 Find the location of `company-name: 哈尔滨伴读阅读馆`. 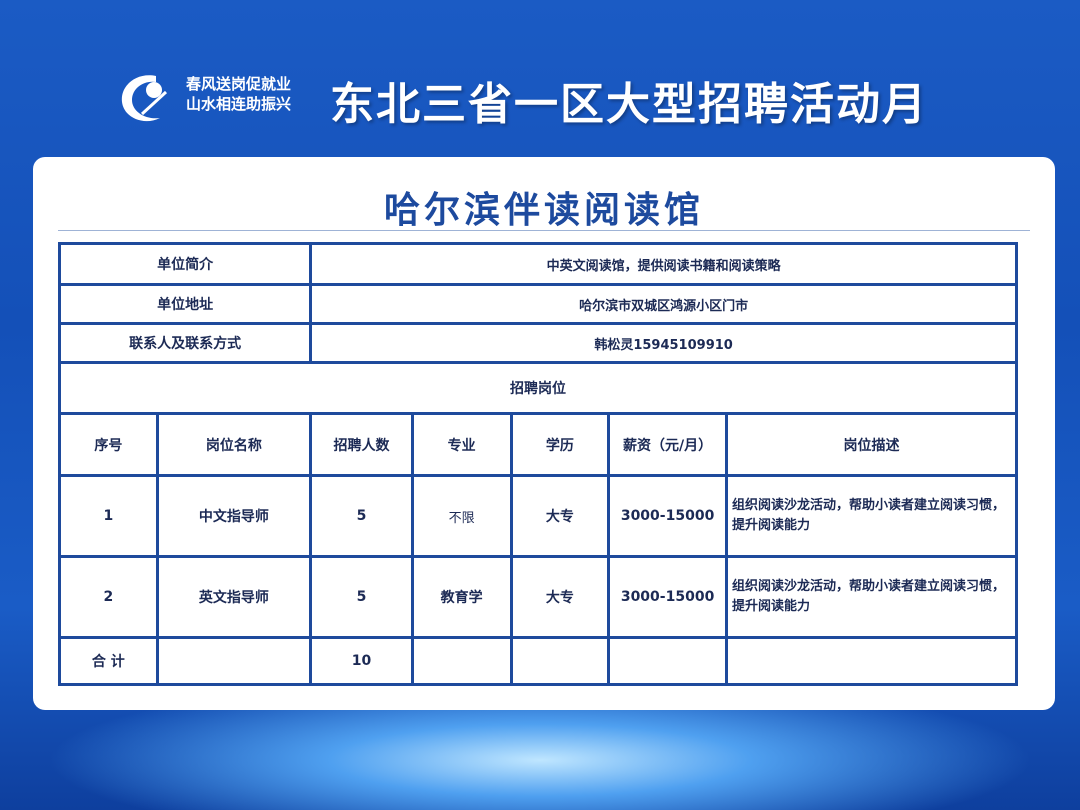

company-name: 哈尔滨伴读阅读馆 is located at coordinates (543, 210).